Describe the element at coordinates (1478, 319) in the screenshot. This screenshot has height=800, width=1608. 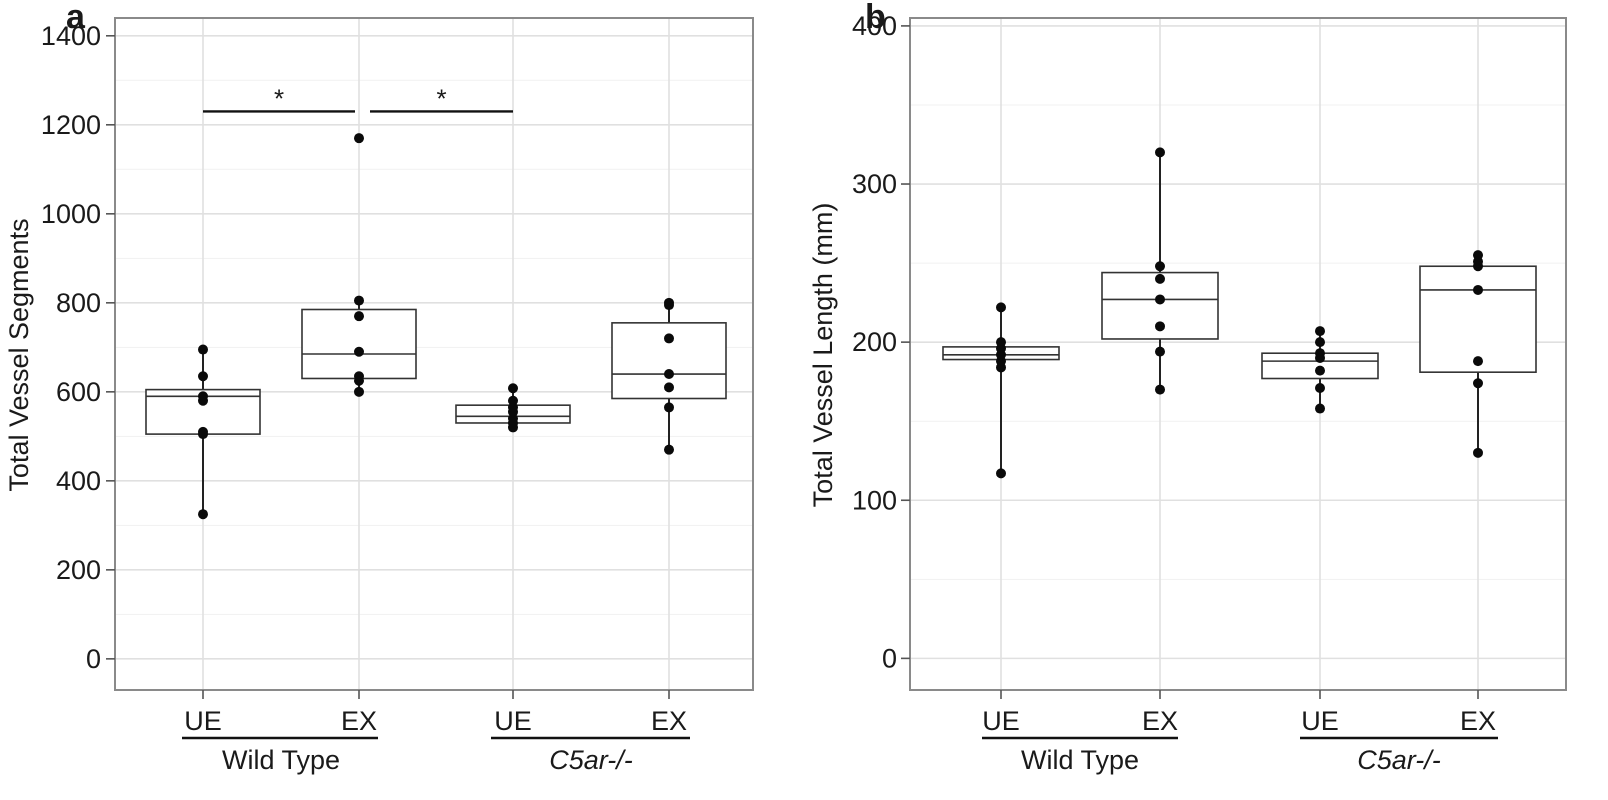
I see `box` at that location.